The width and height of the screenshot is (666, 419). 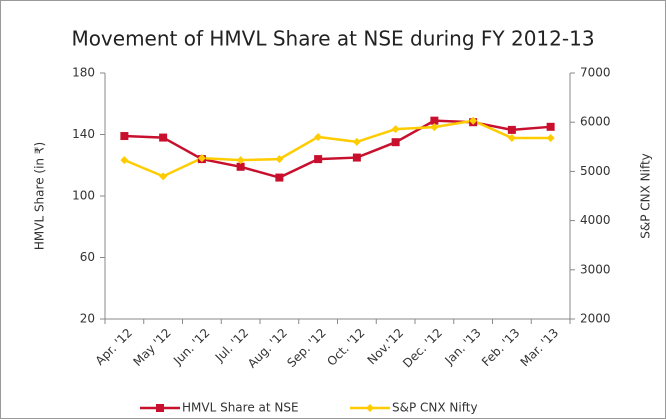 I want to click on legend-label: HMVL Share at NSE, so click(x=240, y=408).